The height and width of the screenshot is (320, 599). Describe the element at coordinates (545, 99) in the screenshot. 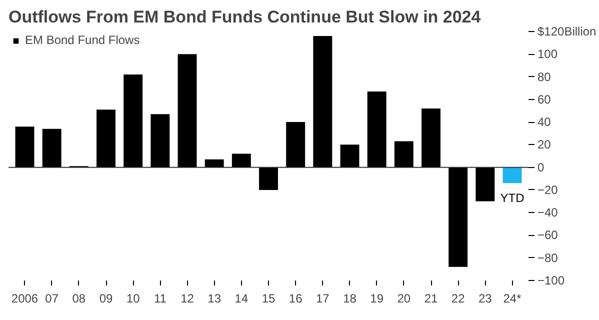

I see `y-tick-label: 60` at that location.